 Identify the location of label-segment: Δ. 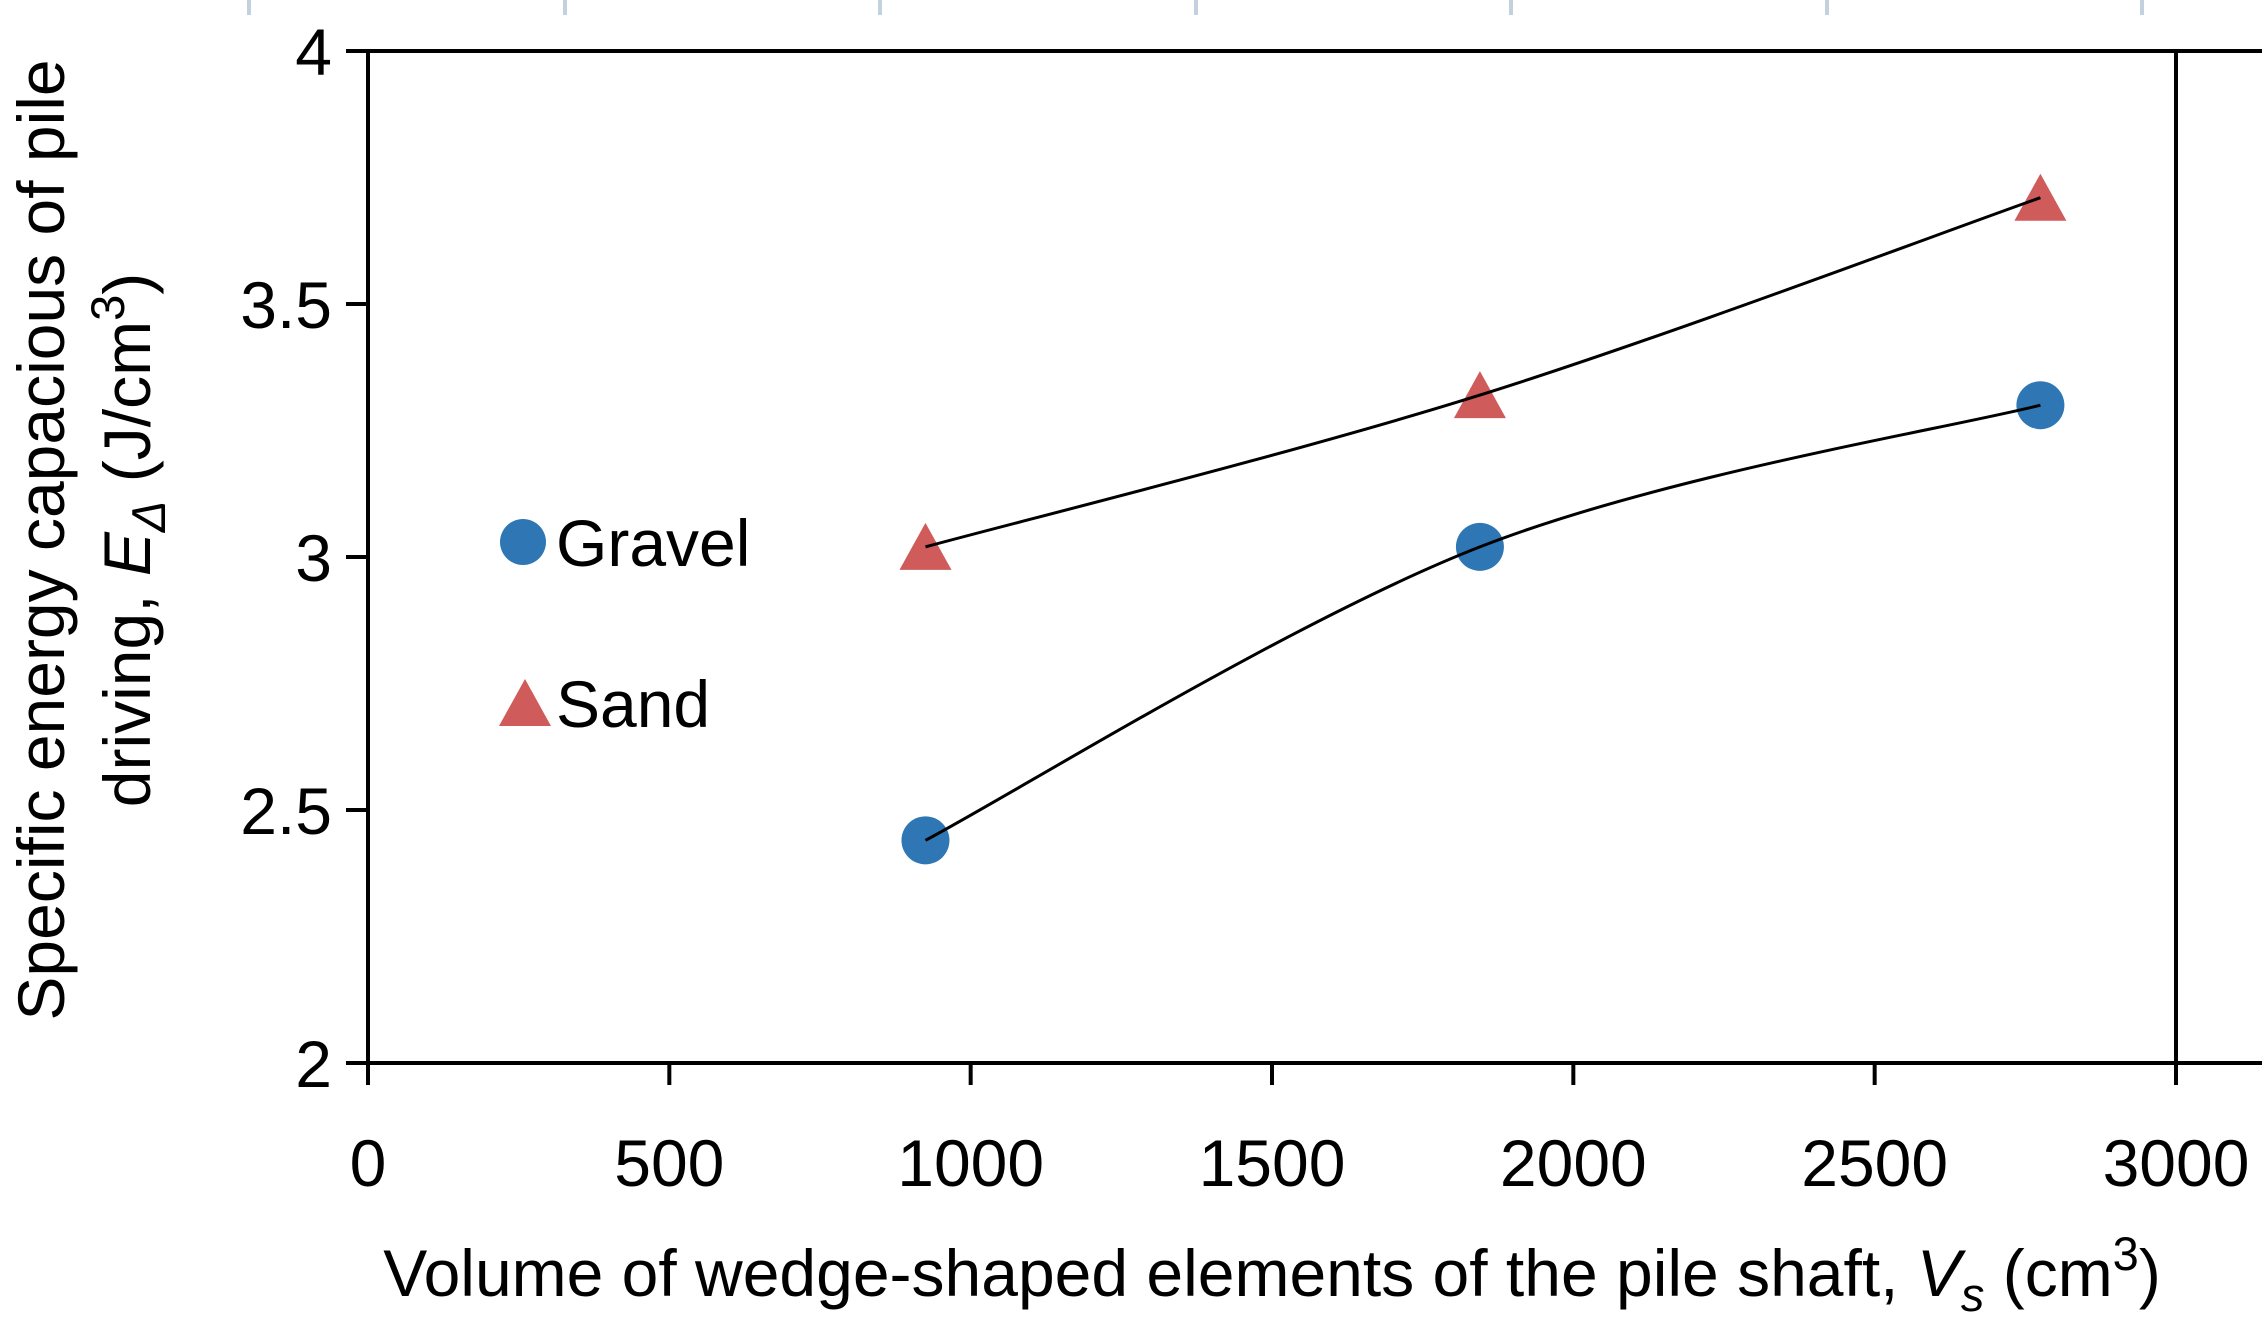
(148, 517).